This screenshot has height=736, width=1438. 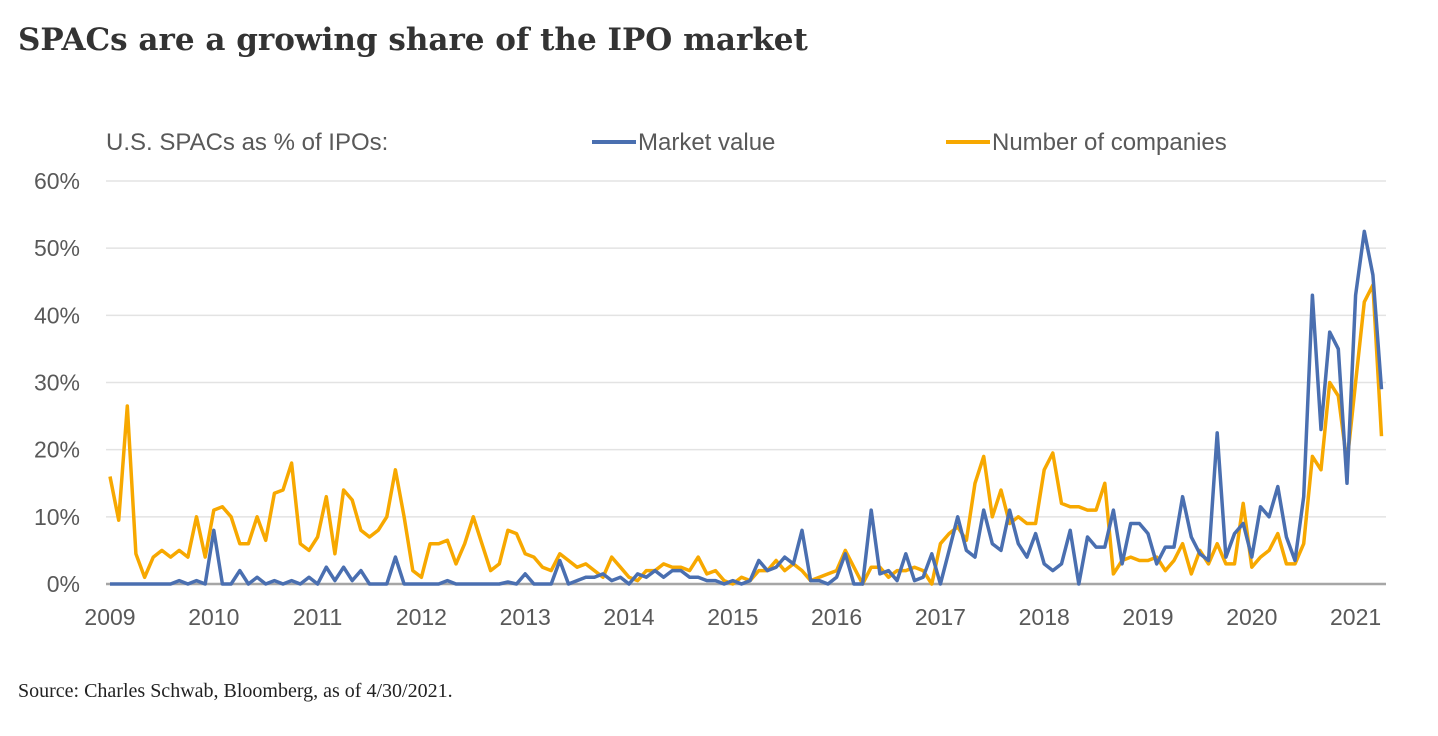 I want to click on y-tick-label: 30%, so click(x=57, y=383).